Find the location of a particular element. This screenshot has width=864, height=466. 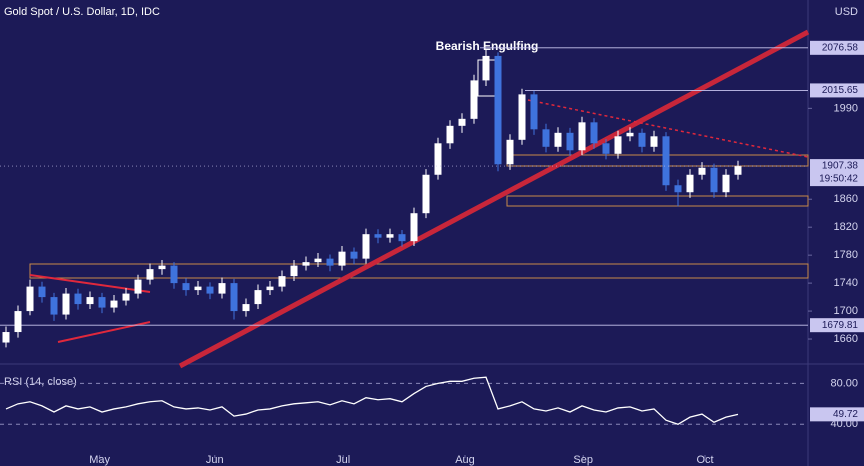

y-tick-label: 1740 is located at coordinates (846, 283).